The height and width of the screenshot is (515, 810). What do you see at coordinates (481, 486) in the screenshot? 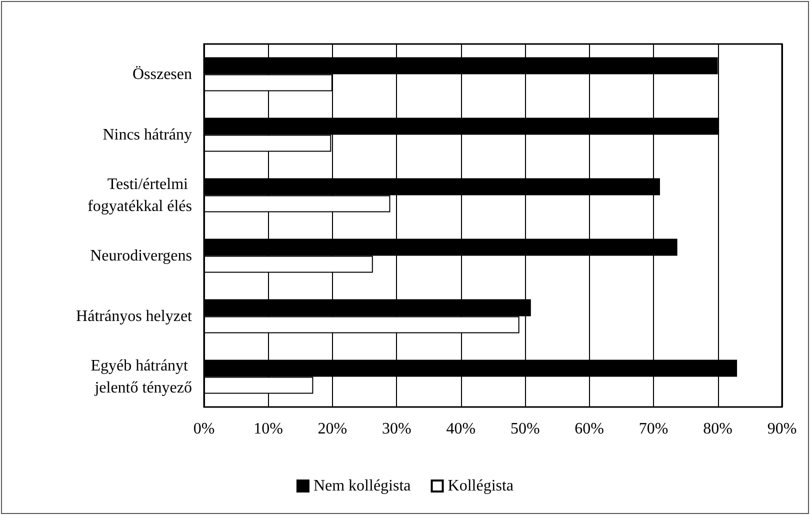
I see `legend-label: Kollégista` at bounding box center [481, 486].